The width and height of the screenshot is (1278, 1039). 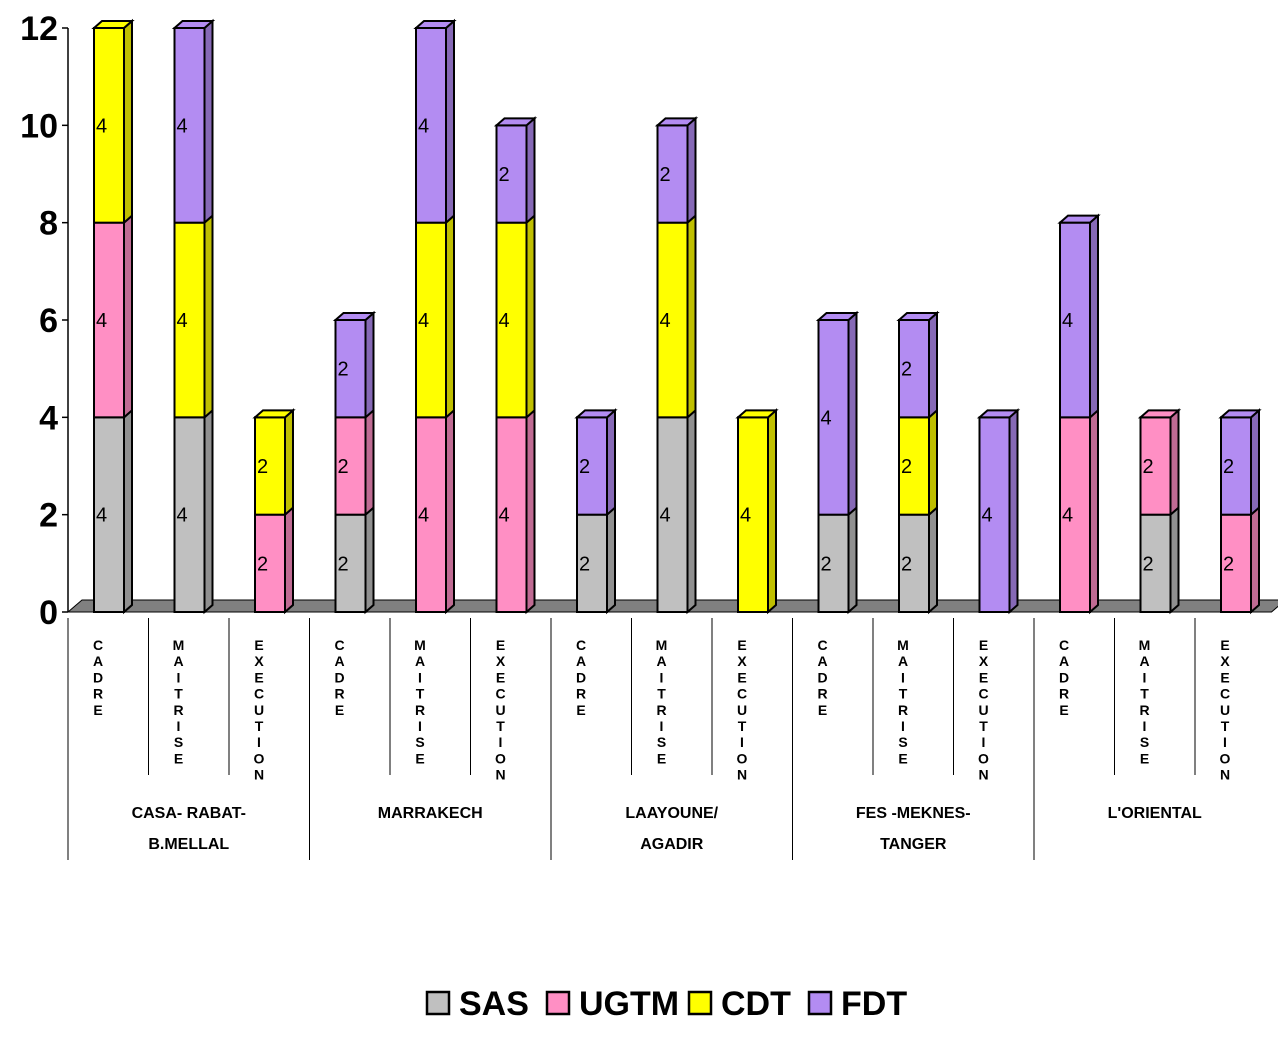 I want to click on legend-swatch-sas, so click(x=438, y=1003).